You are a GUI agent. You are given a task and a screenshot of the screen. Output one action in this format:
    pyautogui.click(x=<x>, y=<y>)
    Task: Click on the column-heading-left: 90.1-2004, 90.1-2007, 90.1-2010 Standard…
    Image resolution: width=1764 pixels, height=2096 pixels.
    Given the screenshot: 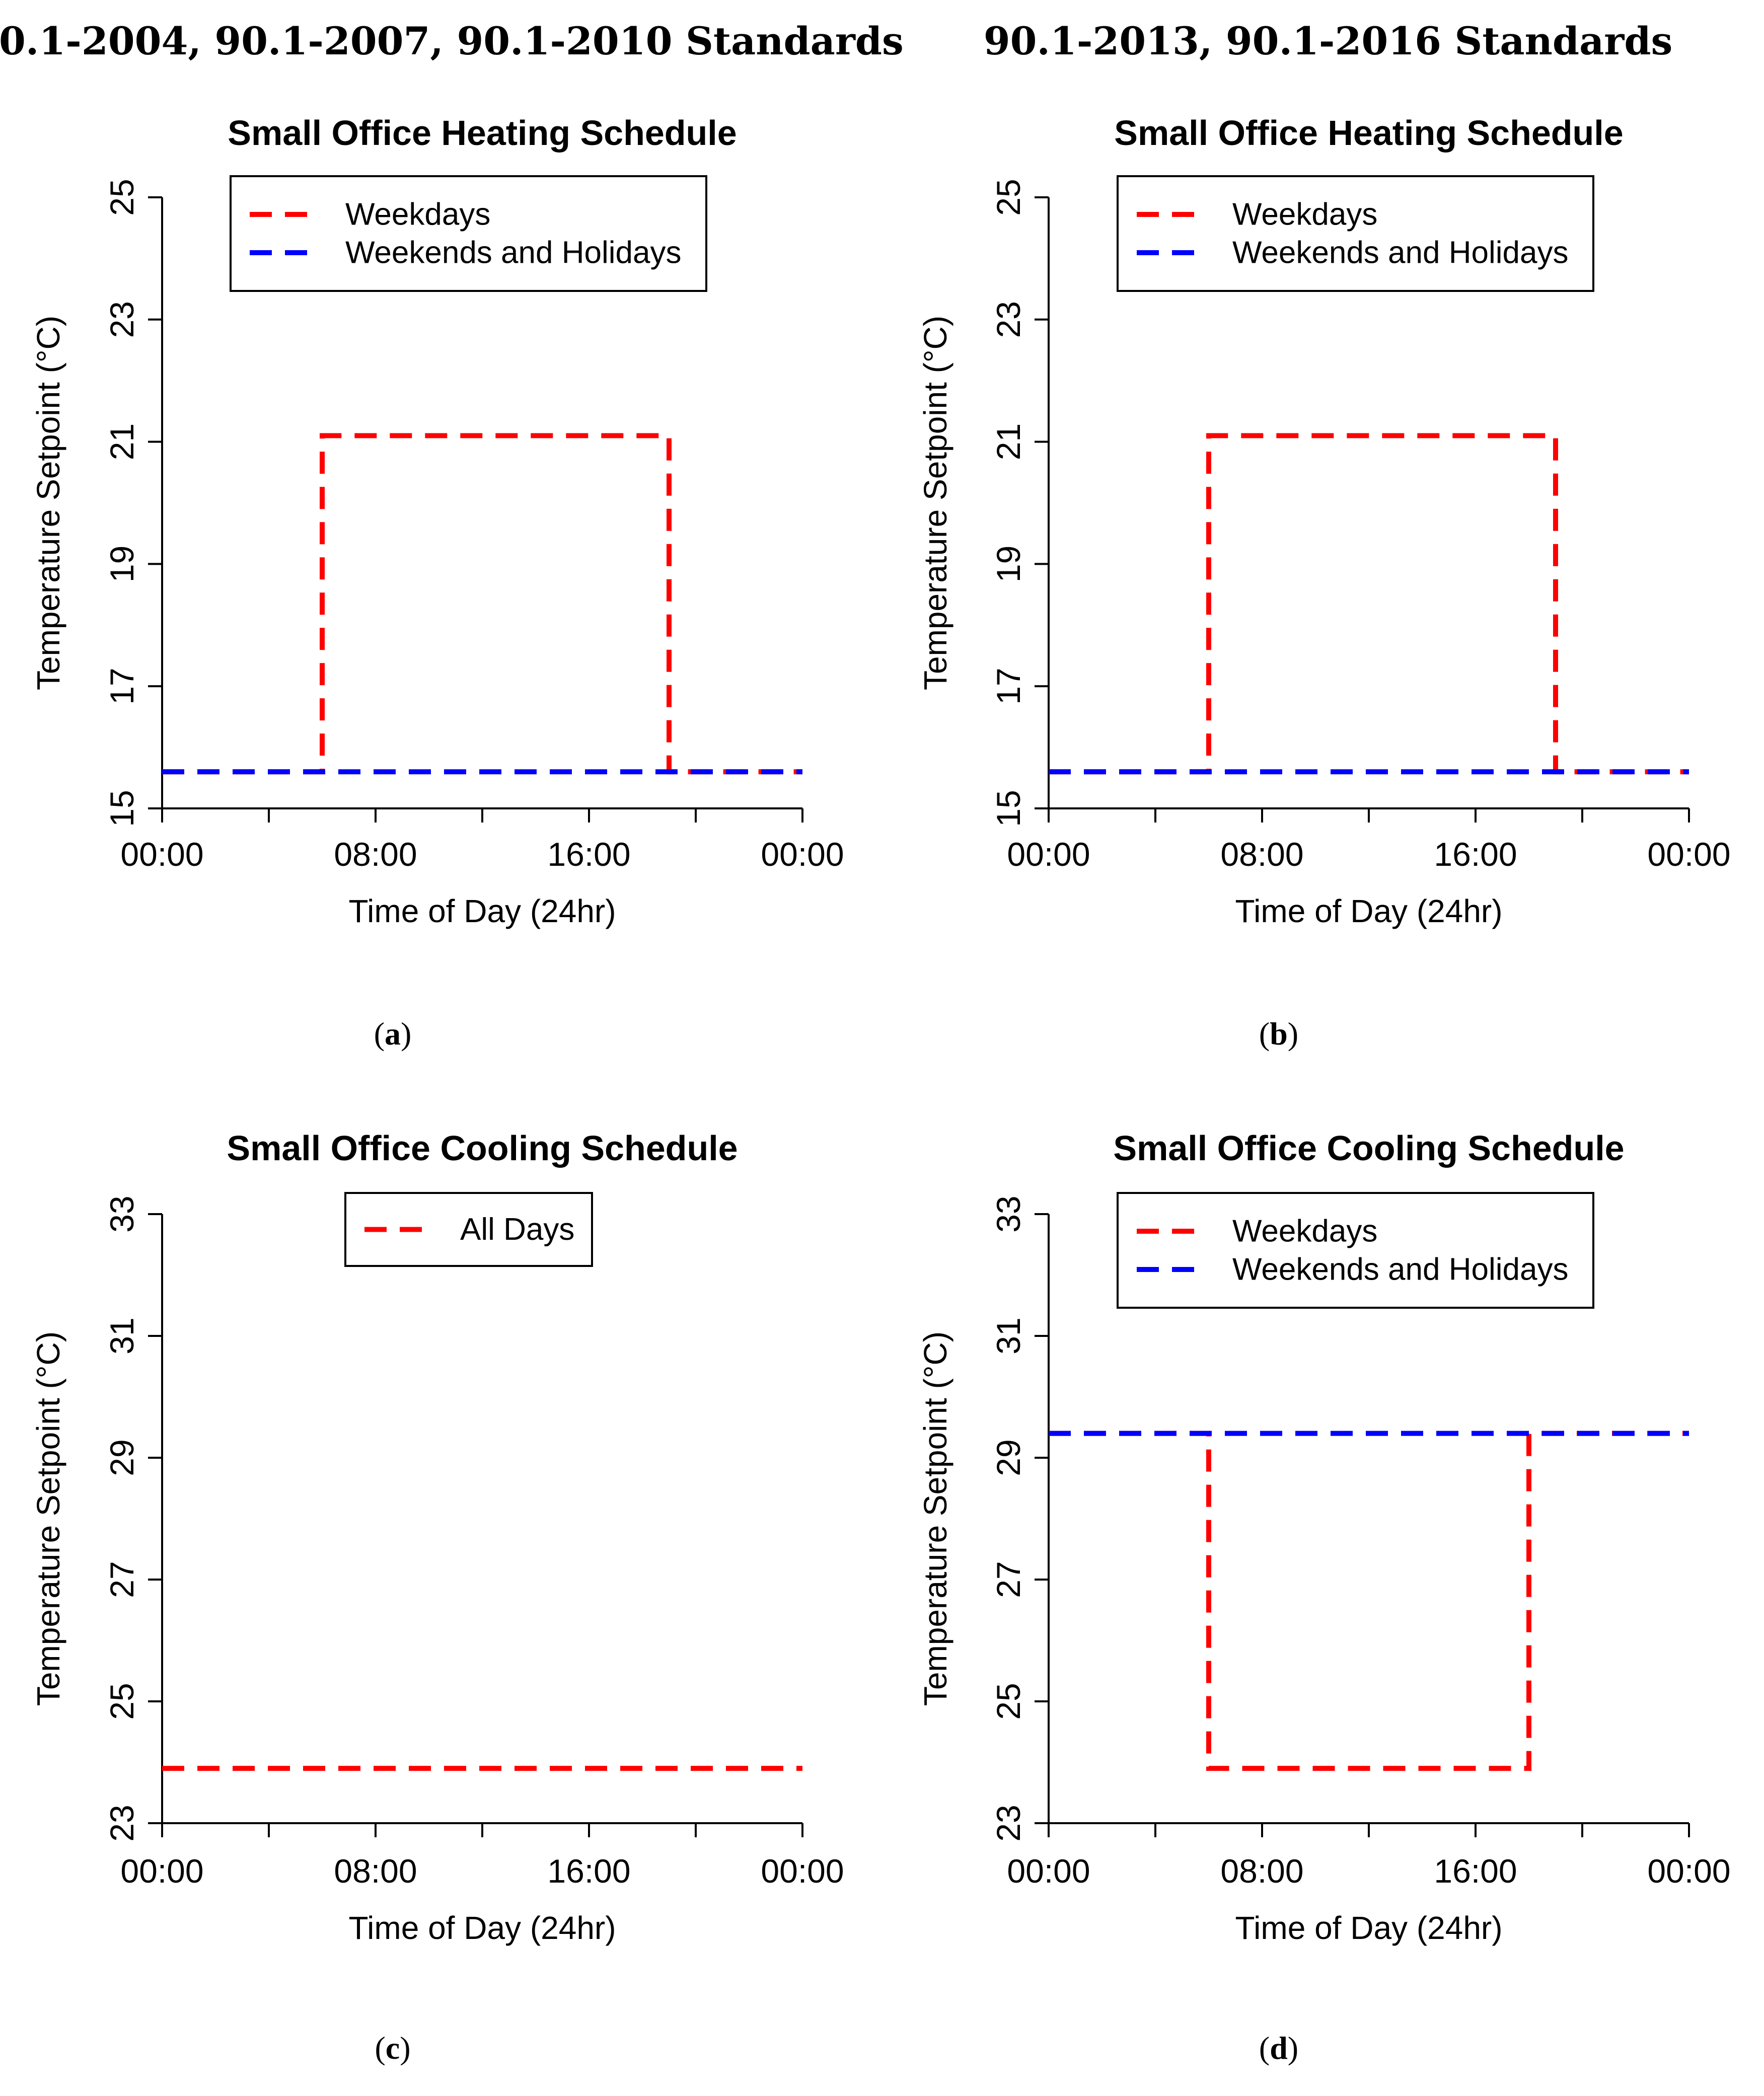 What is the action you would take?
    pyautogui.click(x=452, y=41)
    